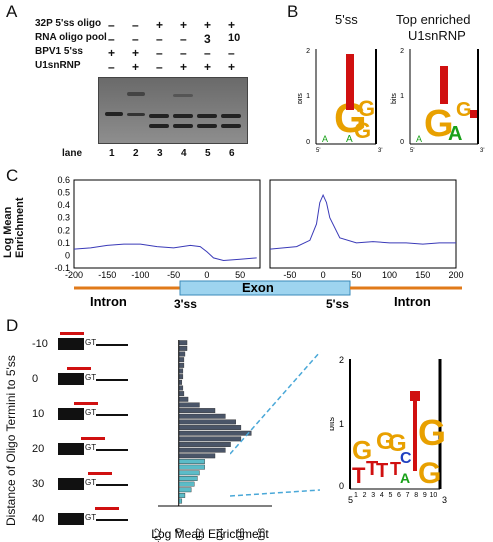  Describe the element at coordinates (350, 82) in the screenshot. I see `b-left-T` at that location.